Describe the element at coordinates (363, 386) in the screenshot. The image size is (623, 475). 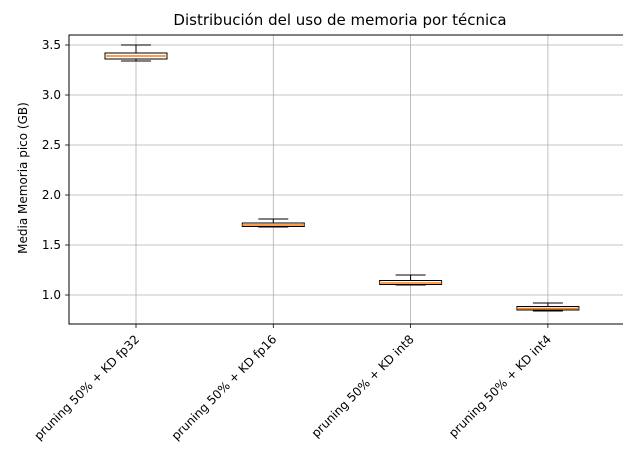
I see `x-tick-label: pruning 50% + KD int8` at that location.